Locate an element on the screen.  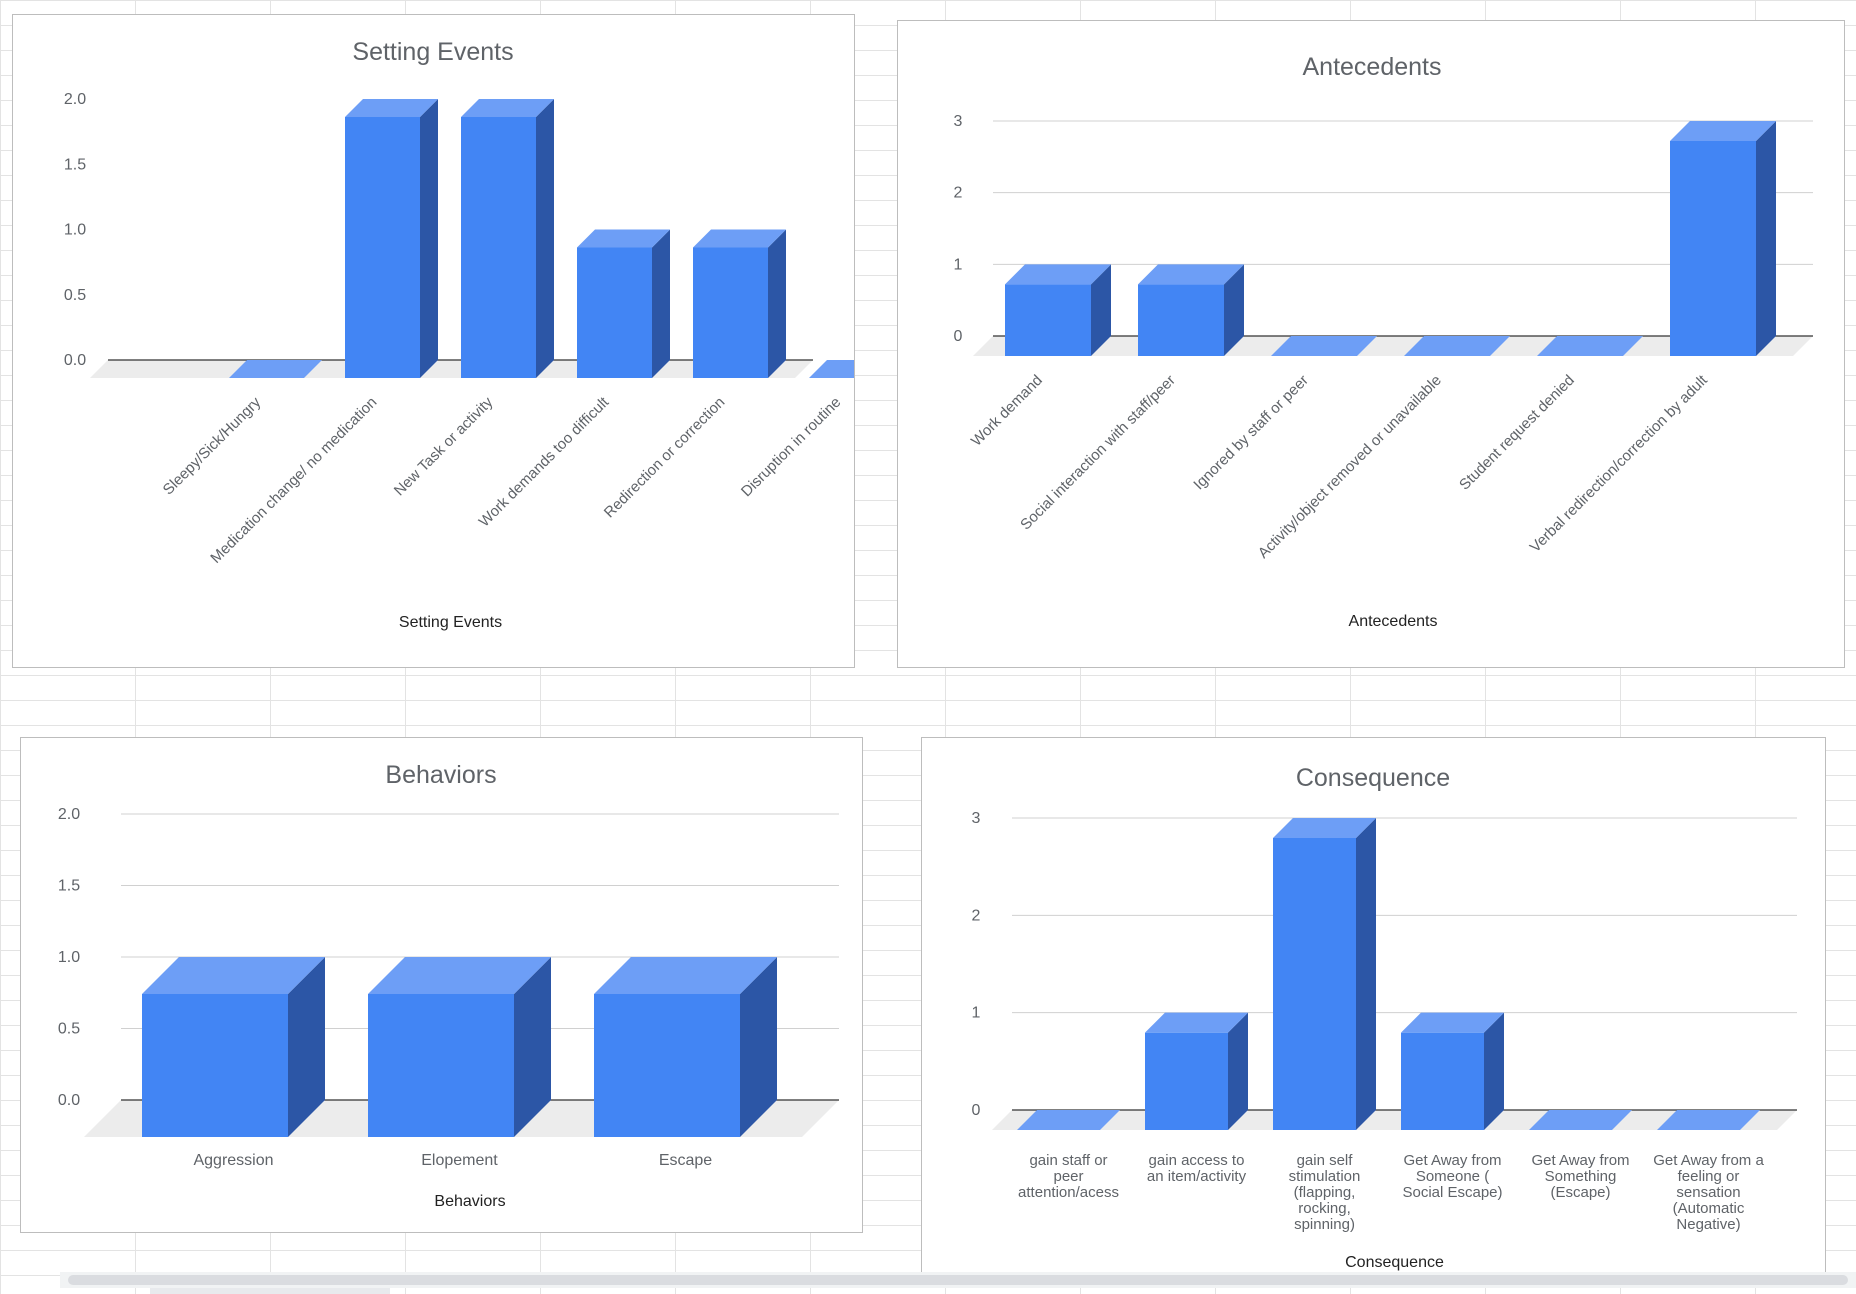
x-tick-label: Get Away from Someone (Social Escape) is located at coordinates (1452, 1176).